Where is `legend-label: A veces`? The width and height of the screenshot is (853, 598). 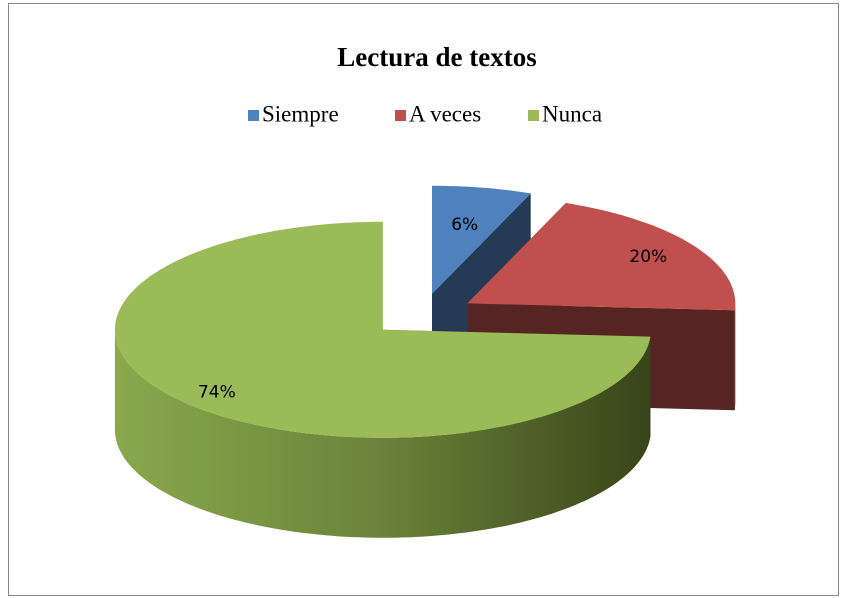
legend-label: A veces is located at coordinates (445, 113).